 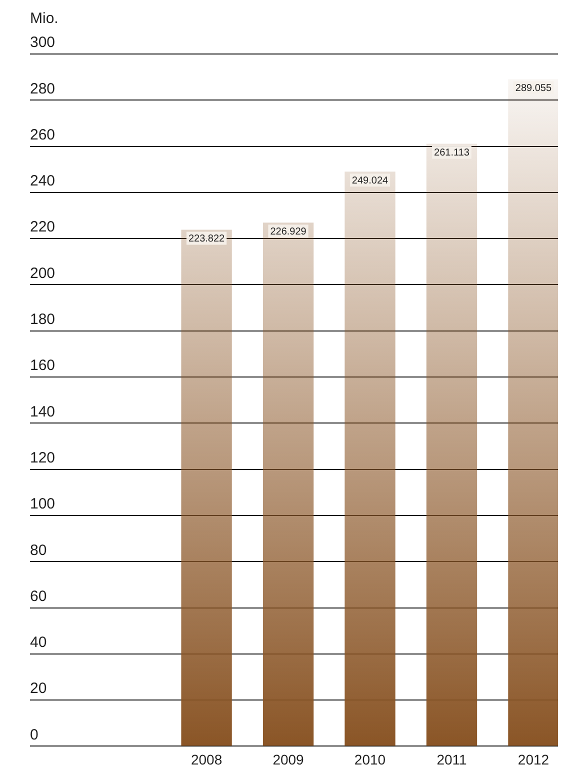 I want to click on data-label: 223.822, so click(x=207, y=239).